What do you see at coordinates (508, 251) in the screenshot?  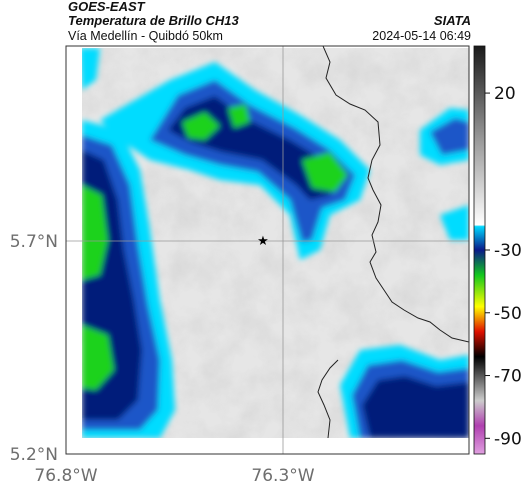 I see `colorbar-tick-label: -30` at bounding box center [508, 251].